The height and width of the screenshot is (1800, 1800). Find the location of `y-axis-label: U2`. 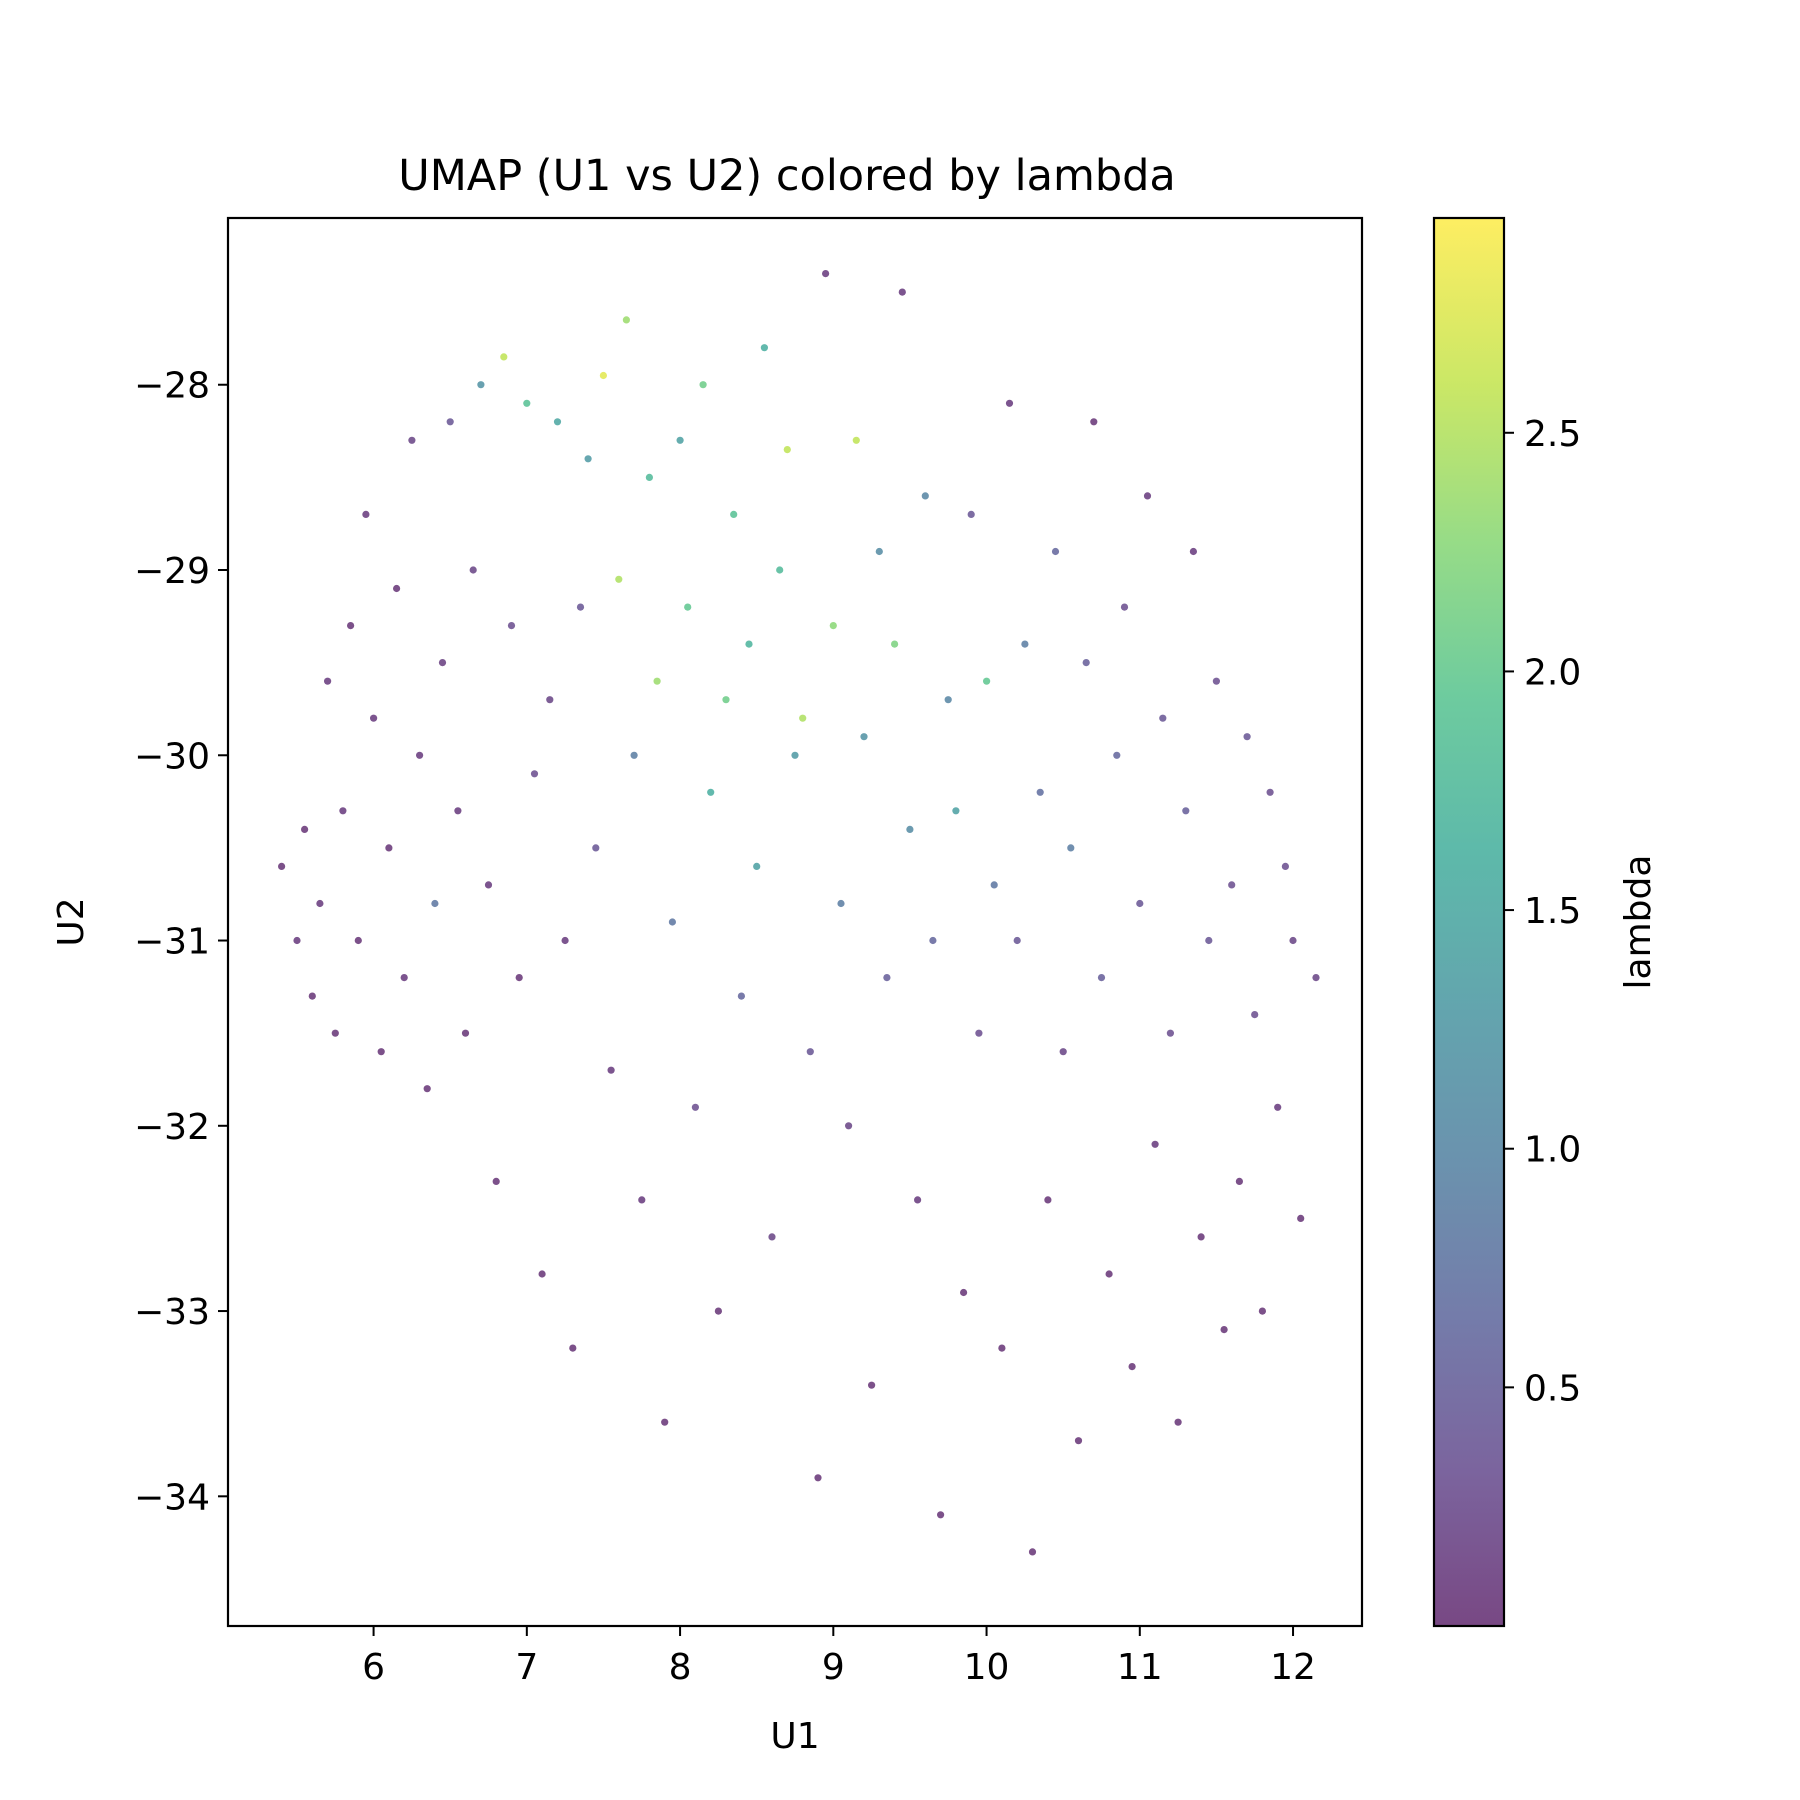

y-axis-label: U2 is located at coordinates (71, 921).